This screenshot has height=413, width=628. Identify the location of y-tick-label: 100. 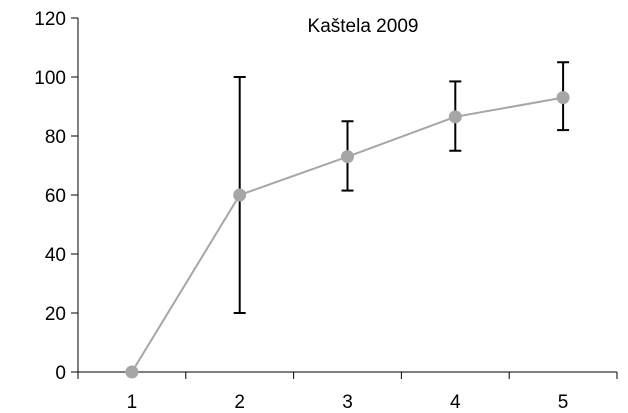
(50, 78).